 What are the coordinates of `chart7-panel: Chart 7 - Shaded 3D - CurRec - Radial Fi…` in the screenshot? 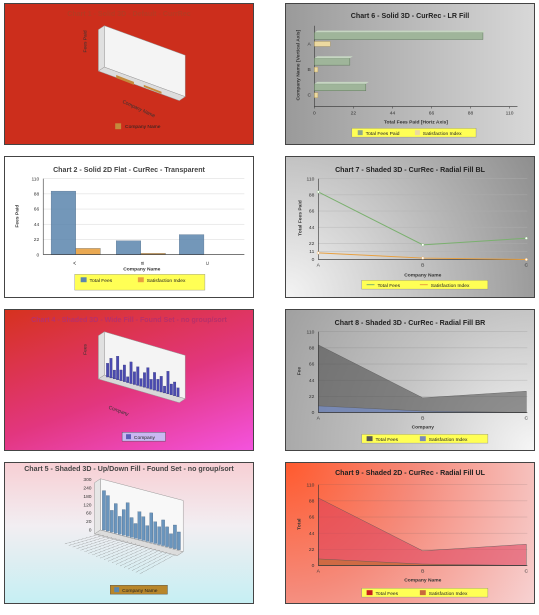 It's located at (410, 227).